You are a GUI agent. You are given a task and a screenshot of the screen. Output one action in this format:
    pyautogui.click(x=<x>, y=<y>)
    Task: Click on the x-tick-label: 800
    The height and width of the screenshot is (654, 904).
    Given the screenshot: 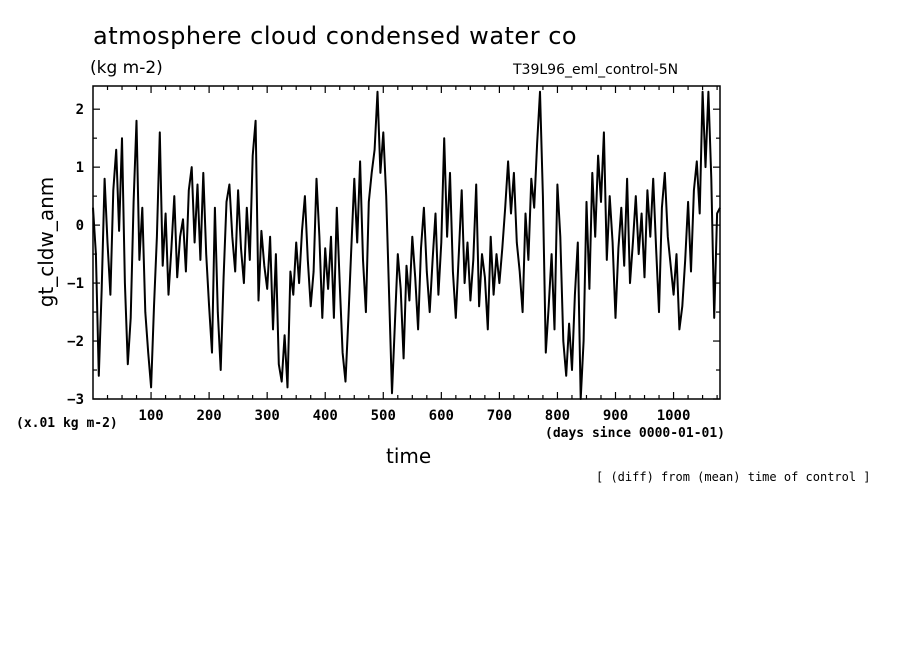 What is the action you would take?
    pyautogui.click(x=557, y=416)
    